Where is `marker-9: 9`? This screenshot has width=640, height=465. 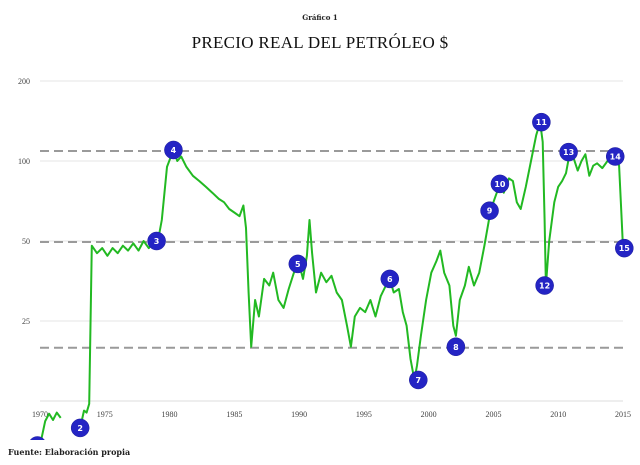
marker-9: 9 is located at coordinates (489, 210).